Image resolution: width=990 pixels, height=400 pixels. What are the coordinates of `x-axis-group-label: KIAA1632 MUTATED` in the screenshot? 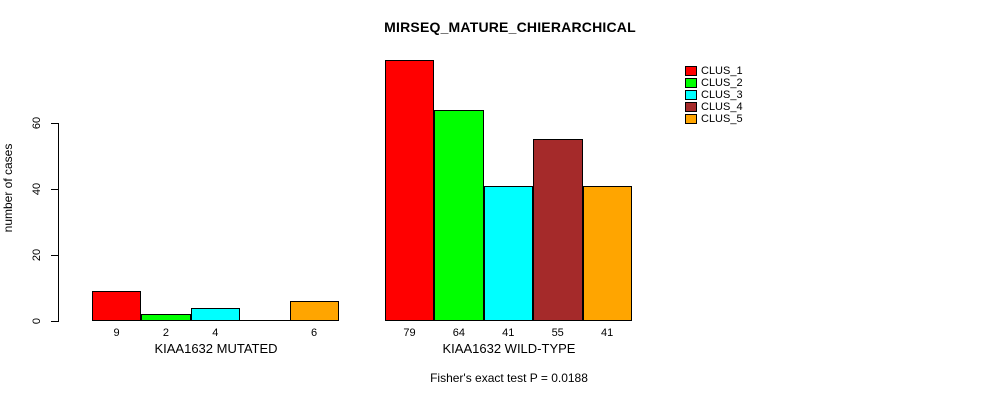 It's located at (216, 348).